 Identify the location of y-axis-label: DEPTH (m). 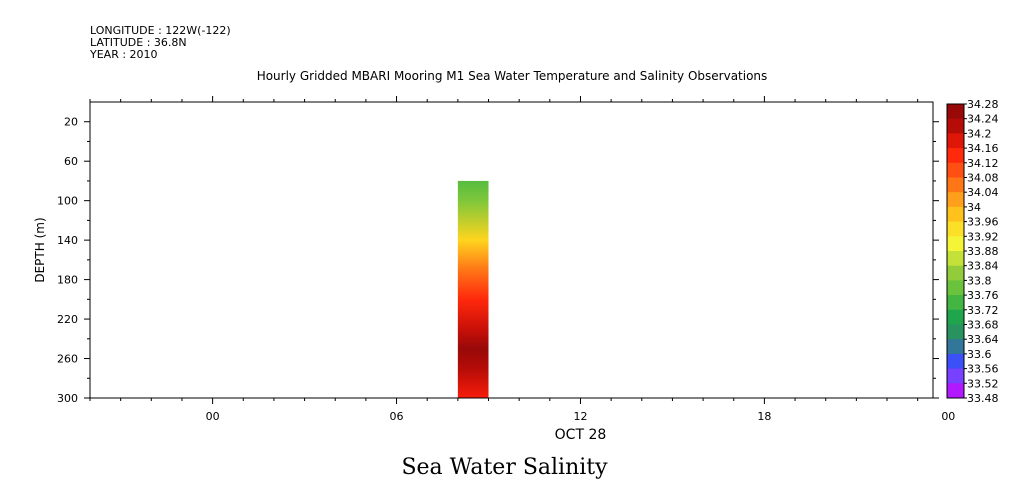
(40, 249).